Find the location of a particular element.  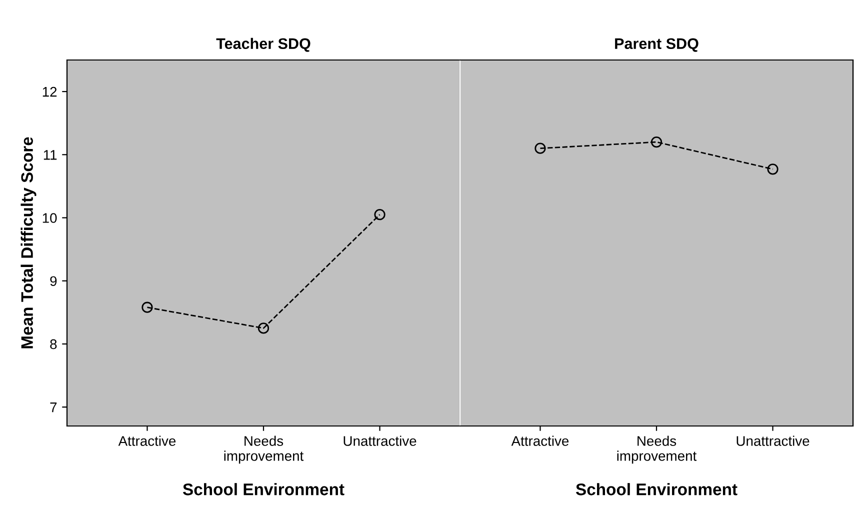

y-tick-label: 8 is located at coordinates (53, 344).